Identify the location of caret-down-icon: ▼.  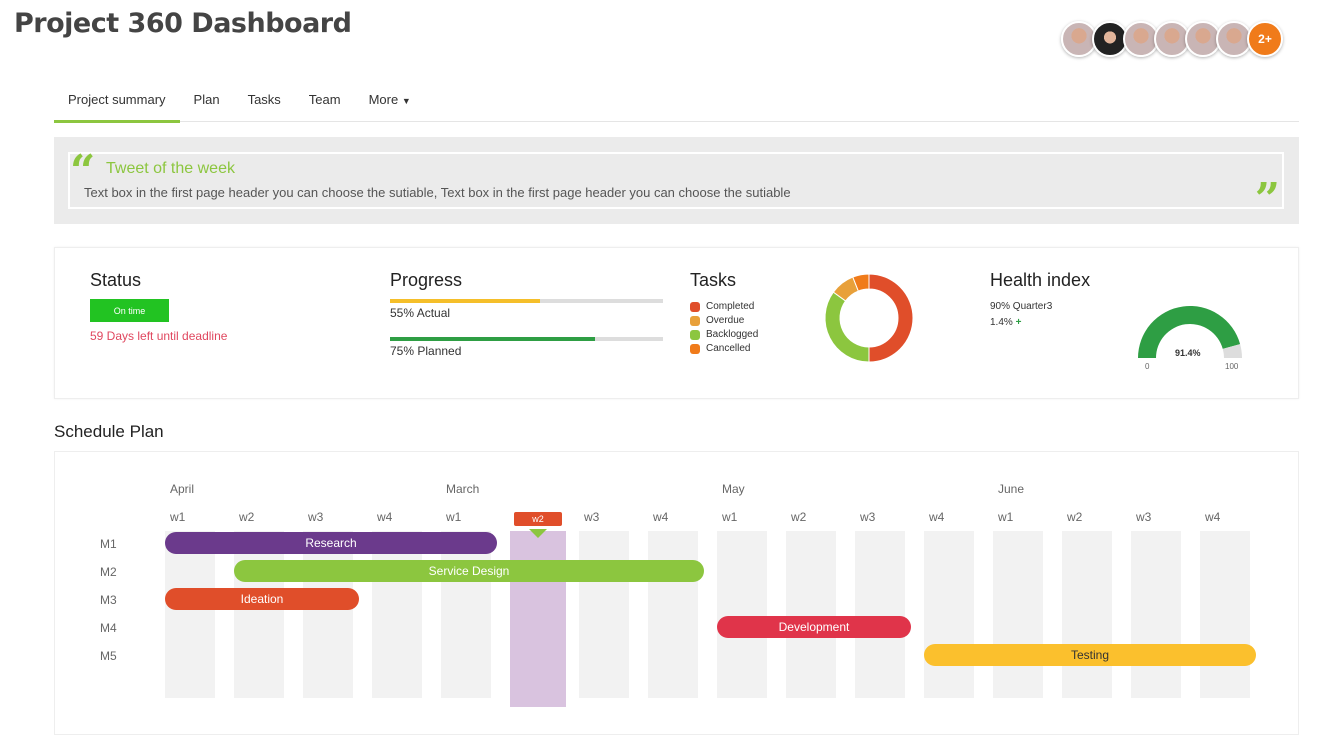
(406, 101).